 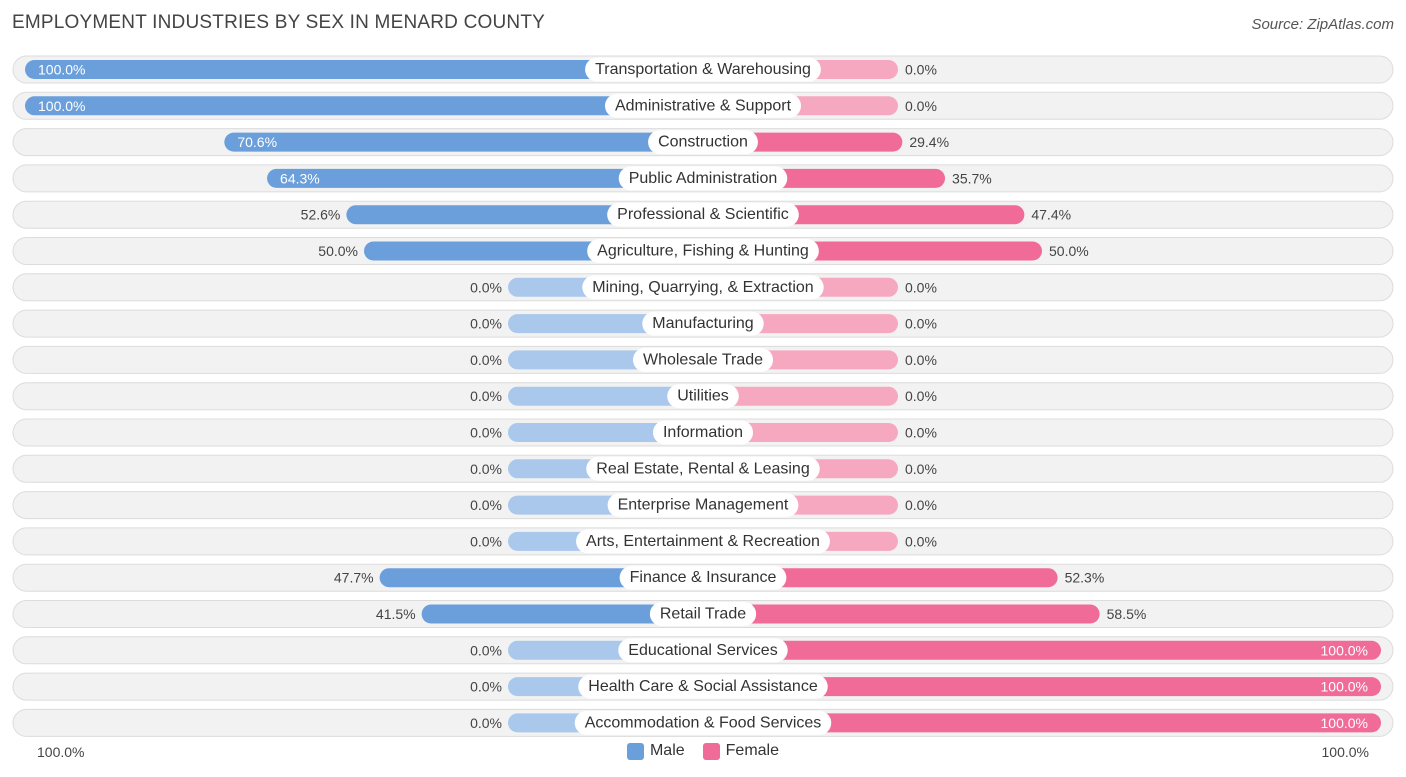 I want to click on category-label: Arts, Entertainment & Recreation, so click(x=703, y=541).